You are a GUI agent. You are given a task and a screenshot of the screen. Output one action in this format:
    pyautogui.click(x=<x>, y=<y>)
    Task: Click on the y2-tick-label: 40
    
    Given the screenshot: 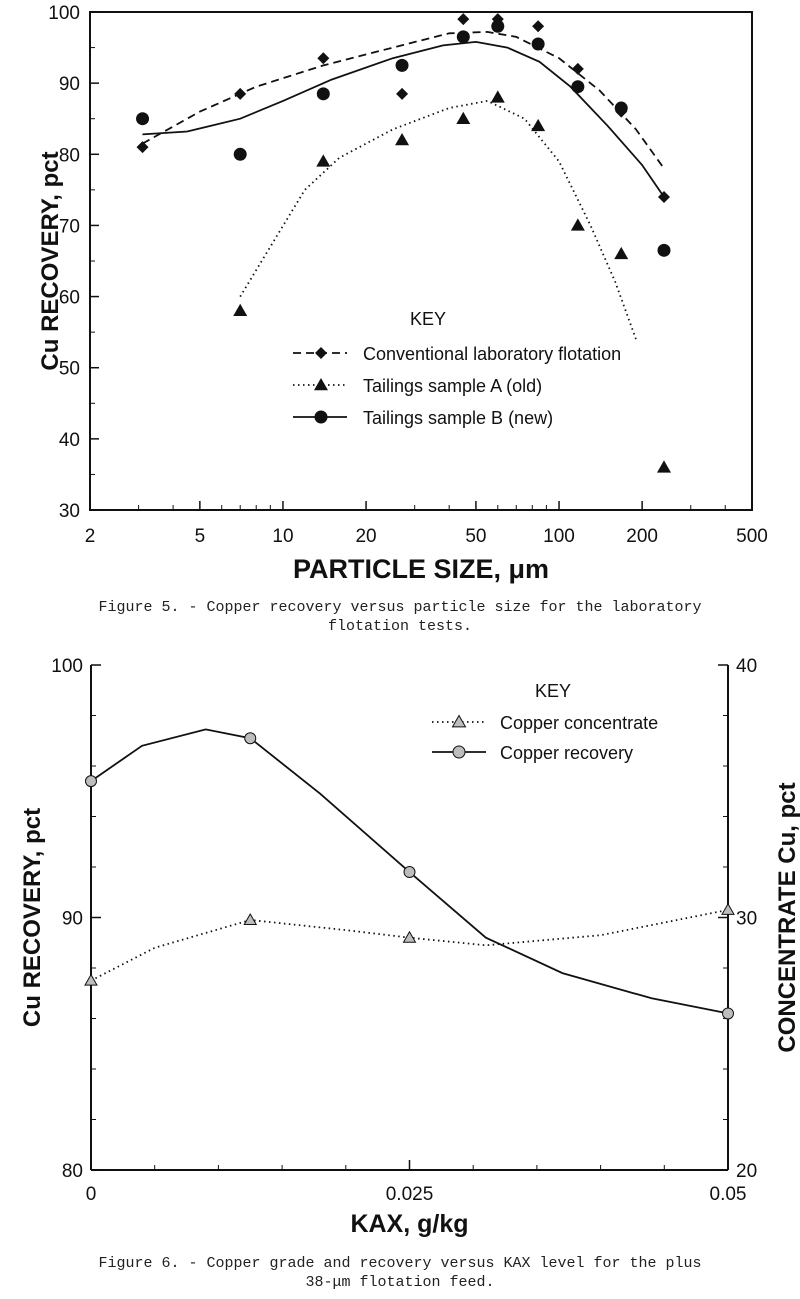 What is the action you would take?
    pyautogui.click(x=746, y=666)
    